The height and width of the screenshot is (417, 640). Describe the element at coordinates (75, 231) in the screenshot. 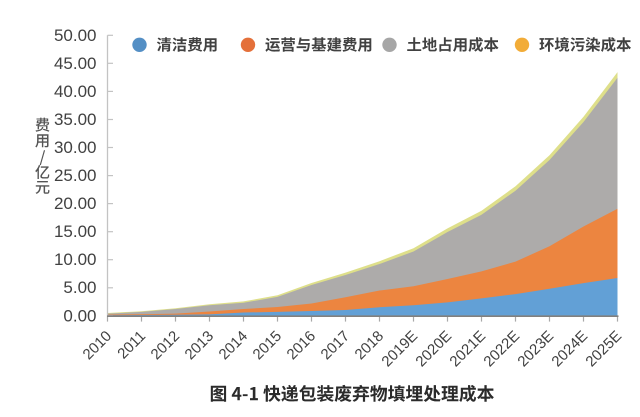

I see `svg-text: 15.00` at that location.